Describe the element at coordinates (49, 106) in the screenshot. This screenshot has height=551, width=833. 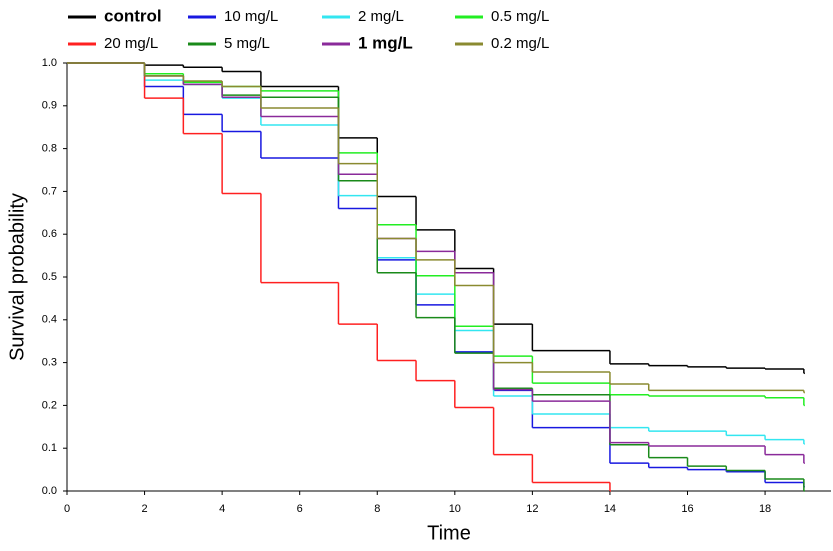
I see `y-tick-label: 0.9` at that location.